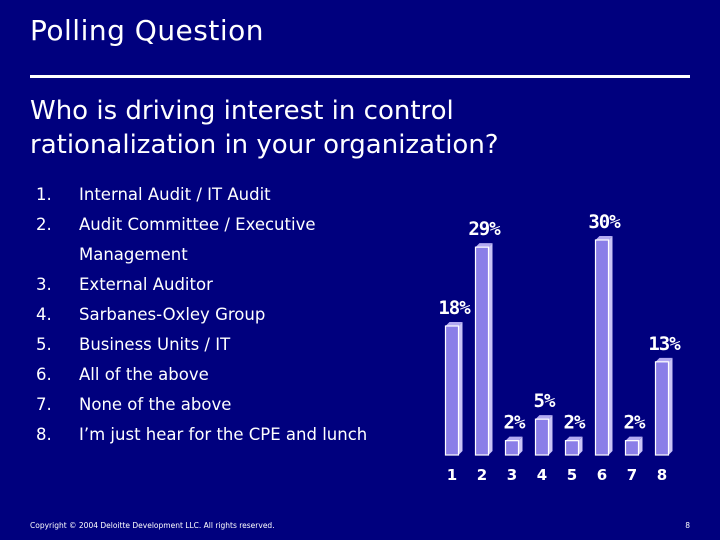 The width and height of the screenshot is (720, 540). I want to click on answer-option: 3. External Auditor, so click(236, 285).